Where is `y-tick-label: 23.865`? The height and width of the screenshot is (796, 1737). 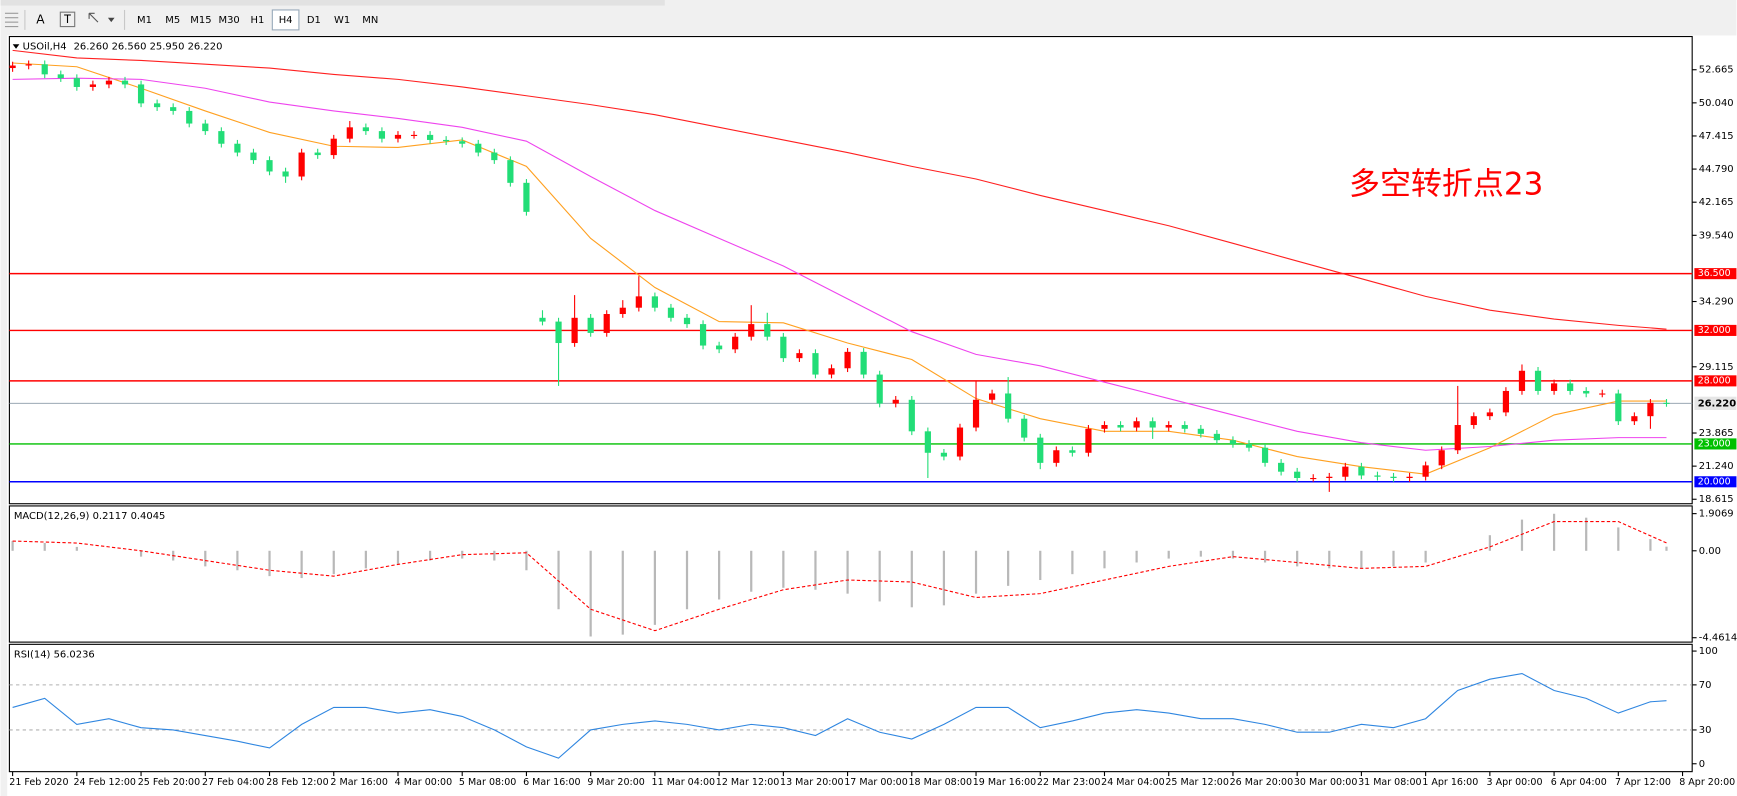 y-tick-label: 23.865 is located at coordinates (1716, 433).